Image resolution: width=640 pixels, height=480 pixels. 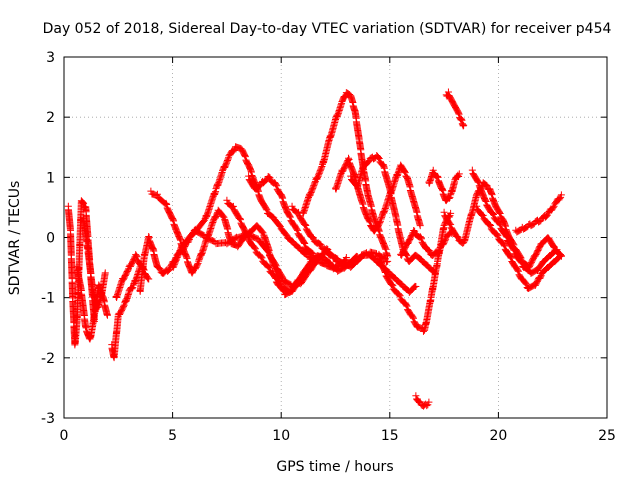 What do you see at coordinates (519, 247) in the screenshot?
I see `series-s22` at bounding box center [519, 247].